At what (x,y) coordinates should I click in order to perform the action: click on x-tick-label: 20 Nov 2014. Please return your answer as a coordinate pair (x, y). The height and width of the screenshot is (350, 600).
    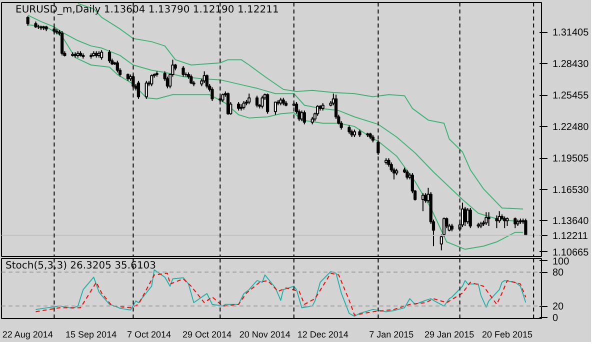
    Looking at the image, I should click on (264, 335).